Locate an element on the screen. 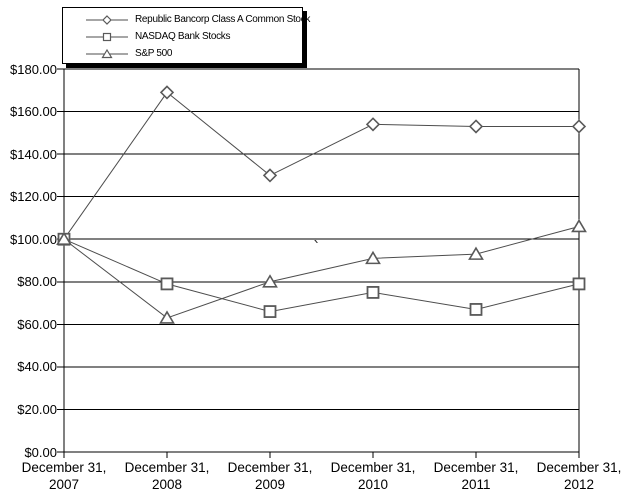 This screenshot has width=628, height=504. legend-item-sp500: S&P 500 is located at coordinates (182, 53).